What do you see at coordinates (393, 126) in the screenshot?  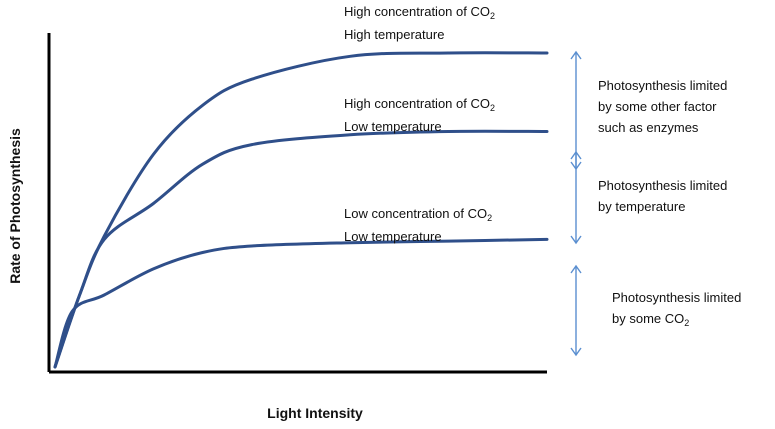 I see `series-label-2-line-2: Low temperature` at bounding box center [393, 126].